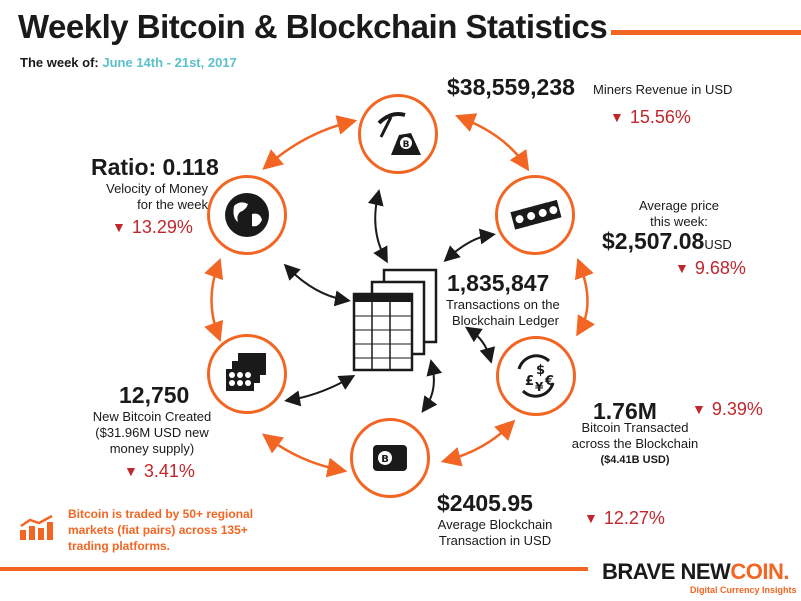 This screenshot has height=601, width=801. I want to click on created-label-line2: ($31.96M USD new, so click(152, 432).